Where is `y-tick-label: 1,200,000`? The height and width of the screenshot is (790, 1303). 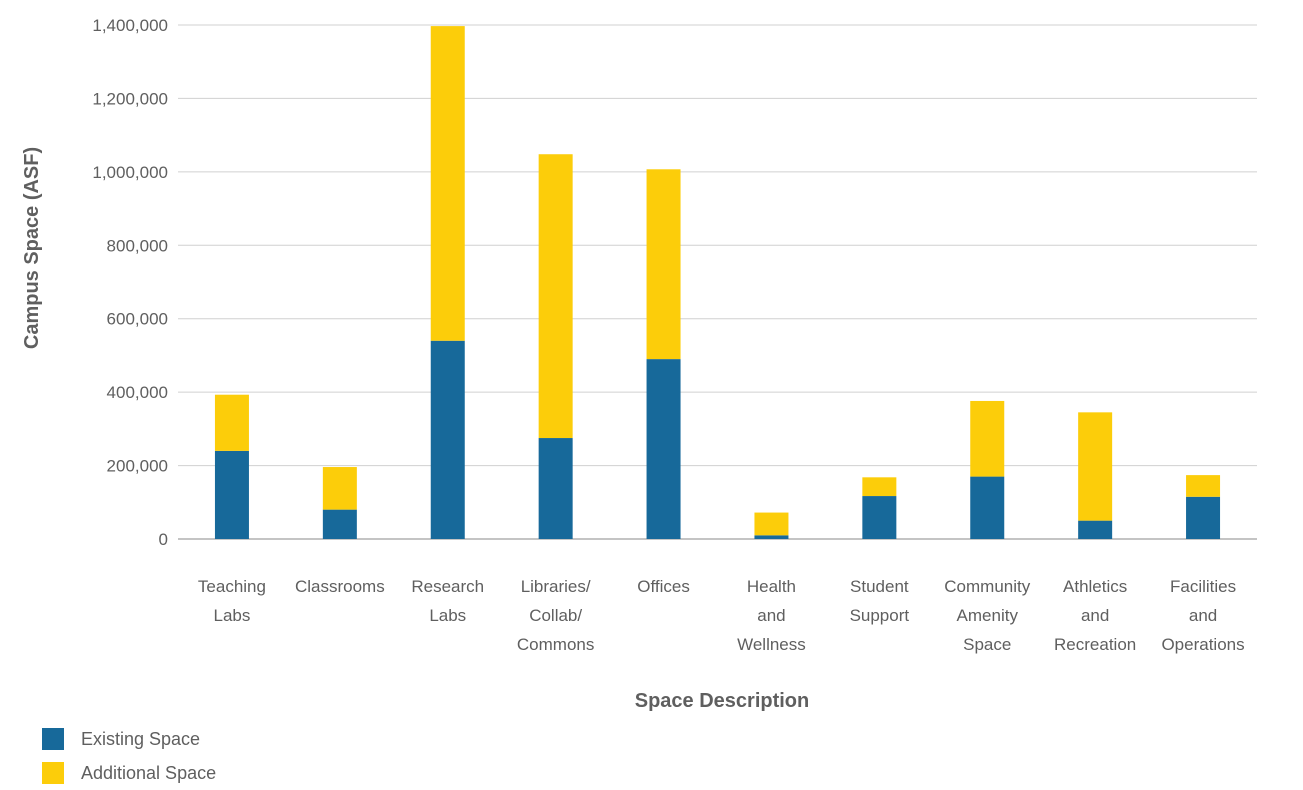
y-tick-label: 1,200,000 is located at coordinates (130, 98).